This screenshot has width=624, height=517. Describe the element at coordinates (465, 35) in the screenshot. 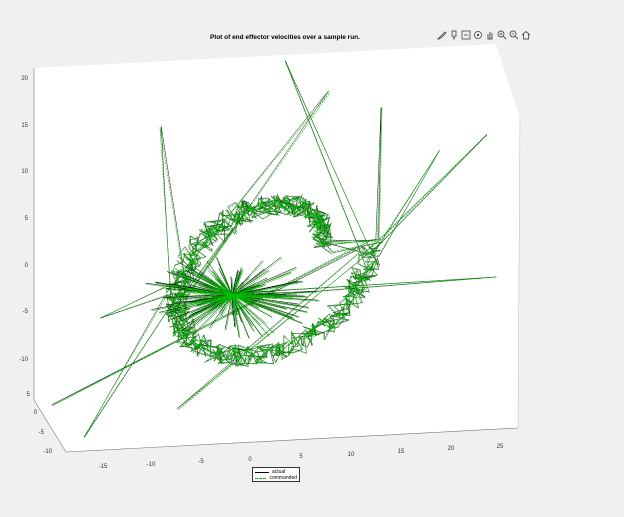

I see `export-icon` at that location.